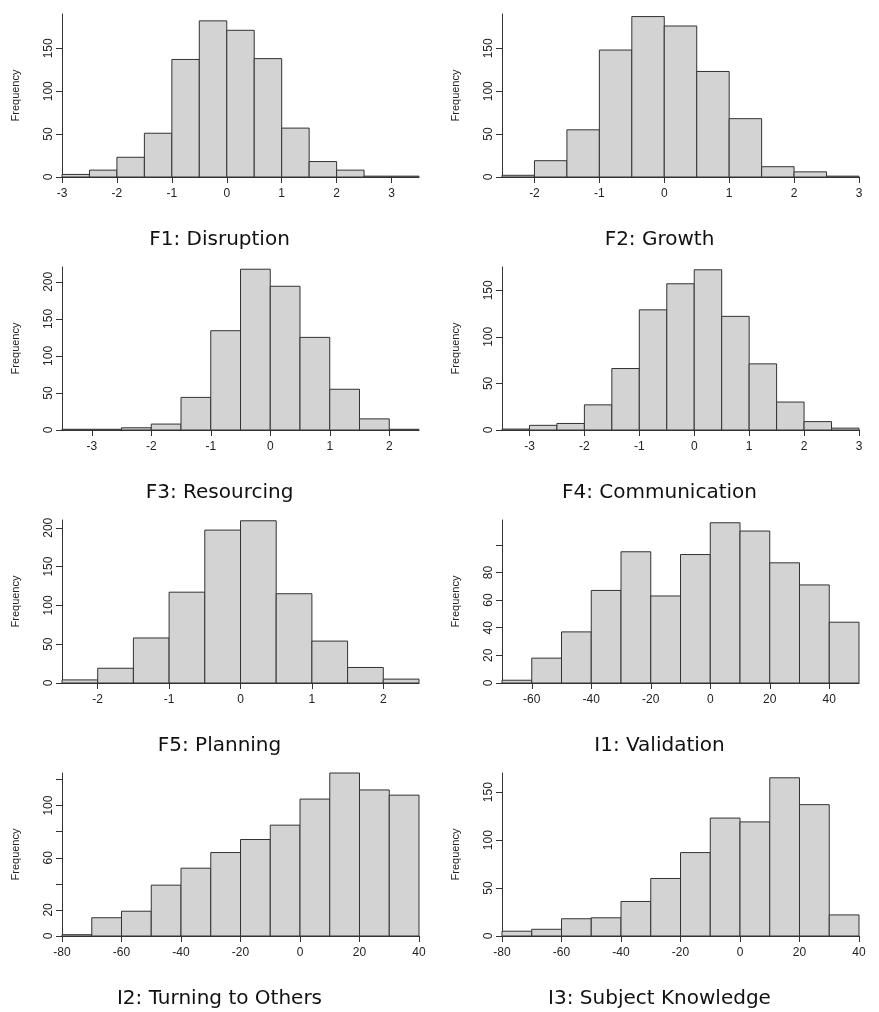 The height and width of the screenshot is (1012, 879). What do you see at coordinates (219, 744) in the screenshot?
I see `text: F5: Planning` at bounding box center [219, 744].